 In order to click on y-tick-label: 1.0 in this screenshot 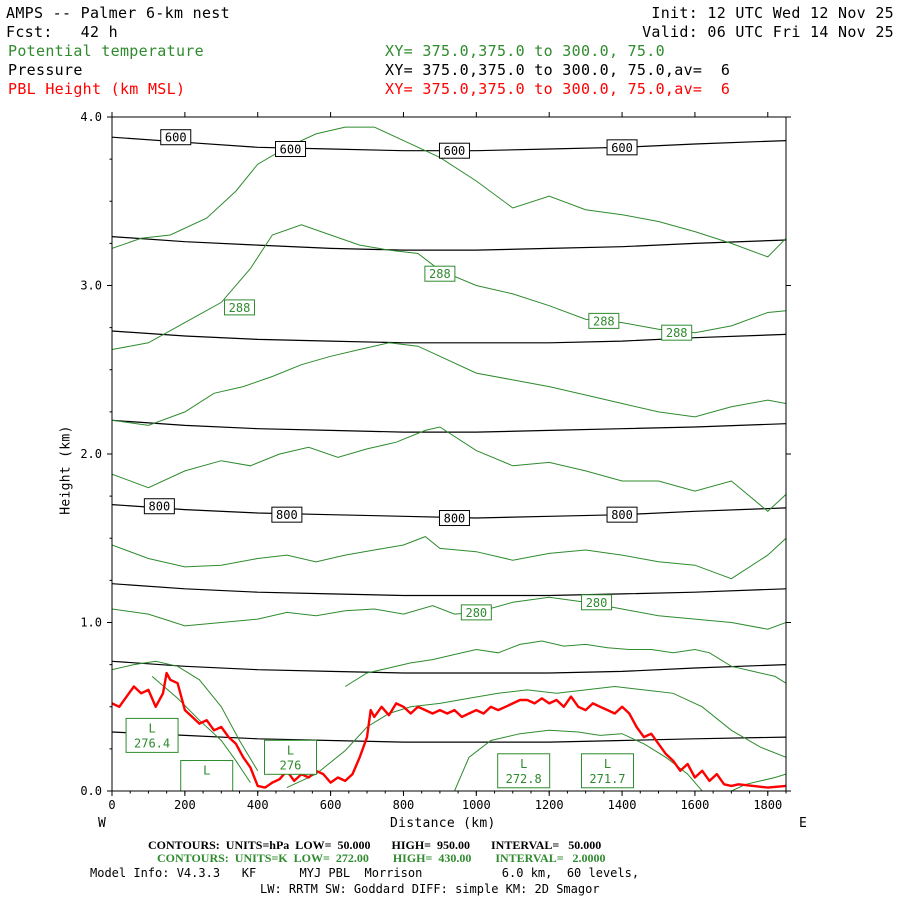, I will do `click(91, 623)`.